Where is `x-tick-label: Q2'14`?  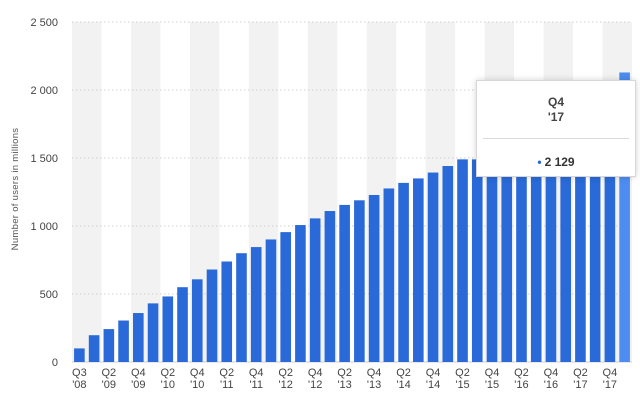 x-tick-label: Q2'14 is located at coordinates (403, 379).